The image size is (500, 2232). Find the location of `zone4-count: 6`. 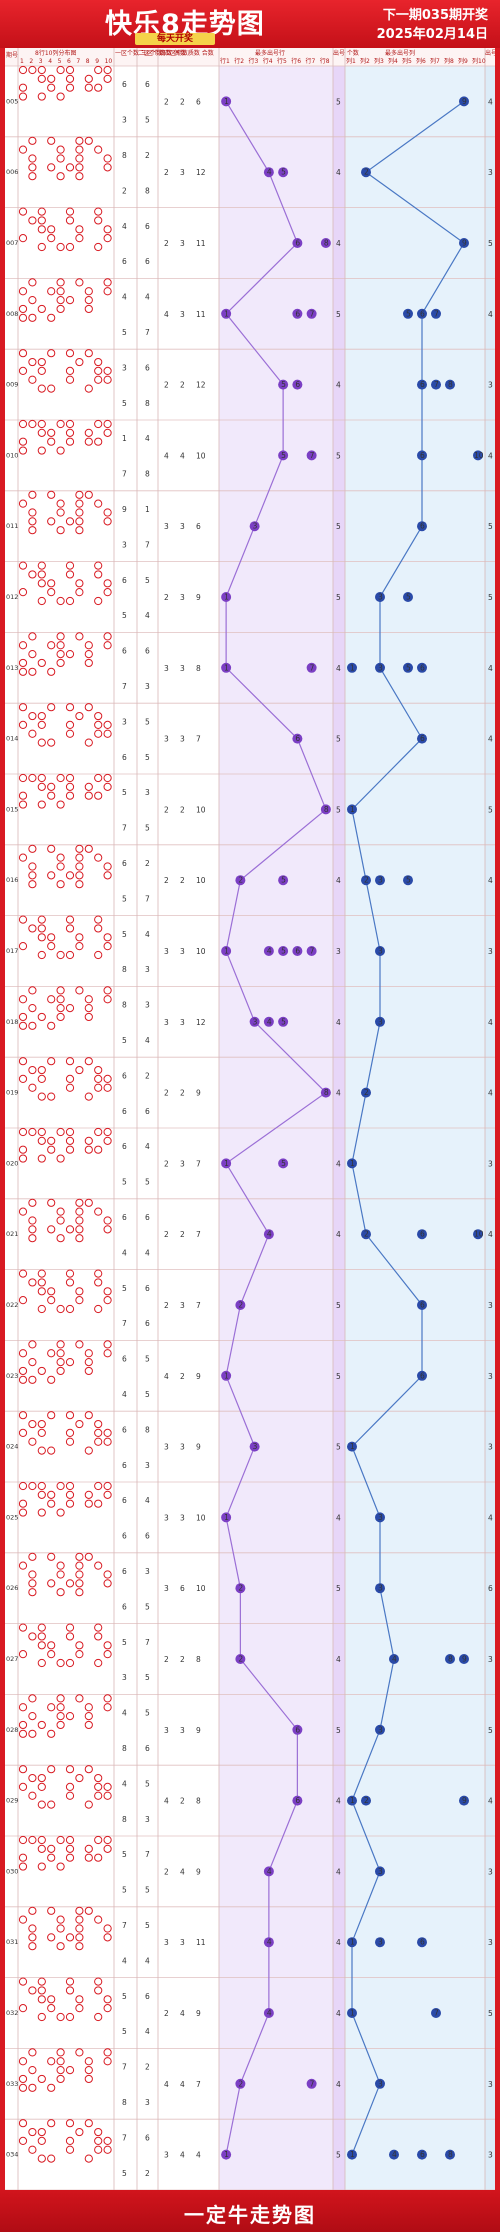

zone4-count: 6 is located at coordinates (147, 261).